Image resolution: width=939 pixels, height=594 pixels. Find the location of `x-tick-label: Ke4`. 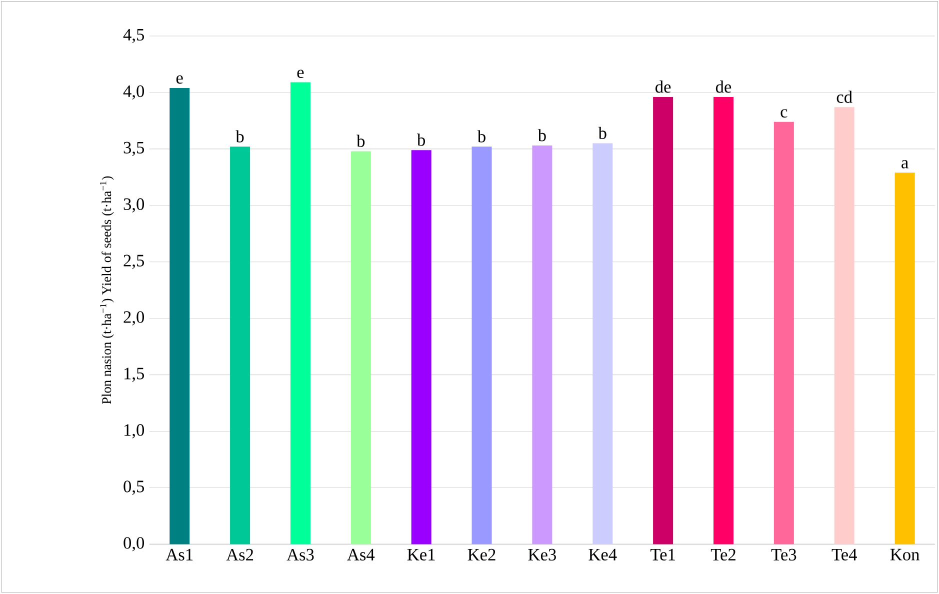

x-tick-label: Ke4 is located at coordinates (602, 555).